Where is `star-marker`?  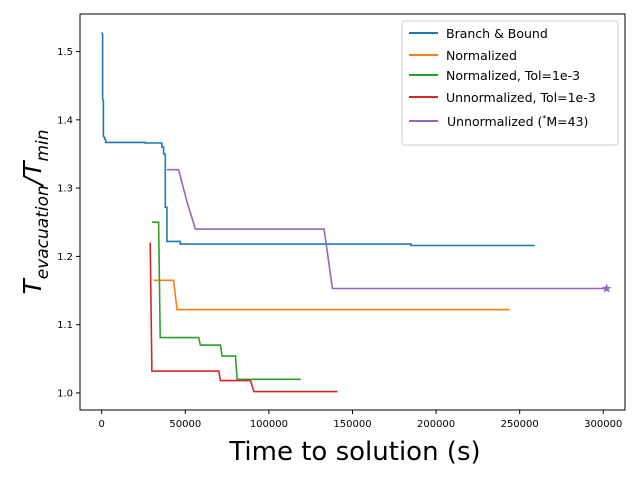
star-marker is located at coordinates (606, 288).